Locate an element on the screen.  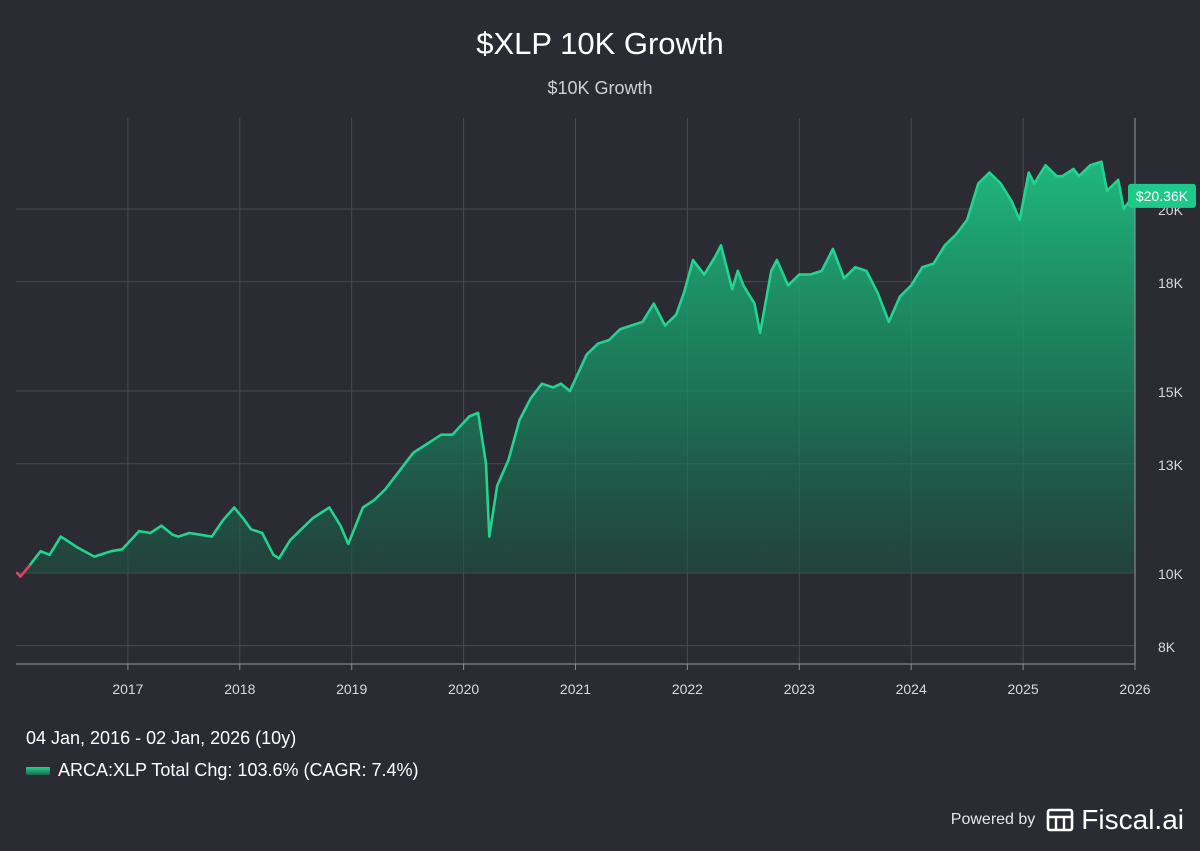
end-value-badge: $20.36K is located at coordinates (1162, 195).